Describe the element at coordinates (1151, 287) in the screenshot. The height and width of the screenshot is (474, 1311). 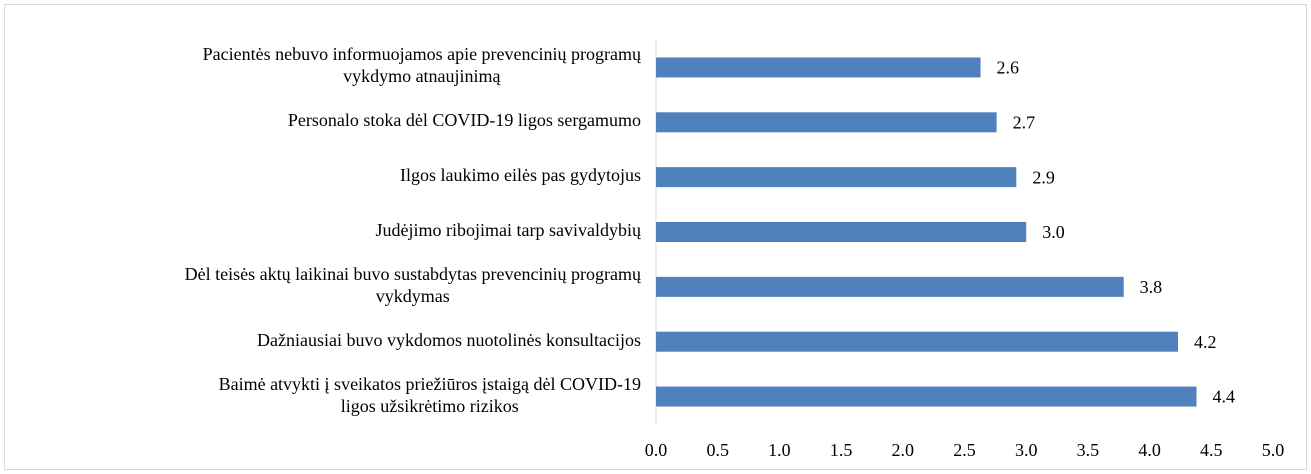
I see `data-label: 3.8` at that location.